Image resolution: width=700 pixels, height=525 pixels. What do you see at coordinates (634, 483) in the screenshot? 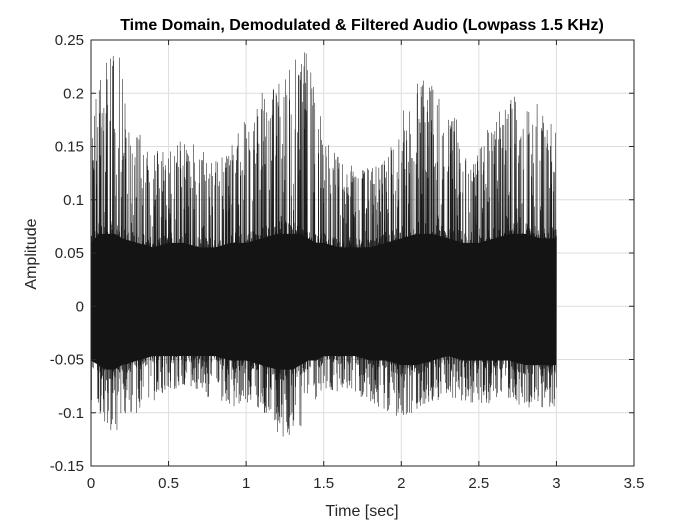
I see `x-tick-label-7: 3.5` at bounding box center [634, 483].